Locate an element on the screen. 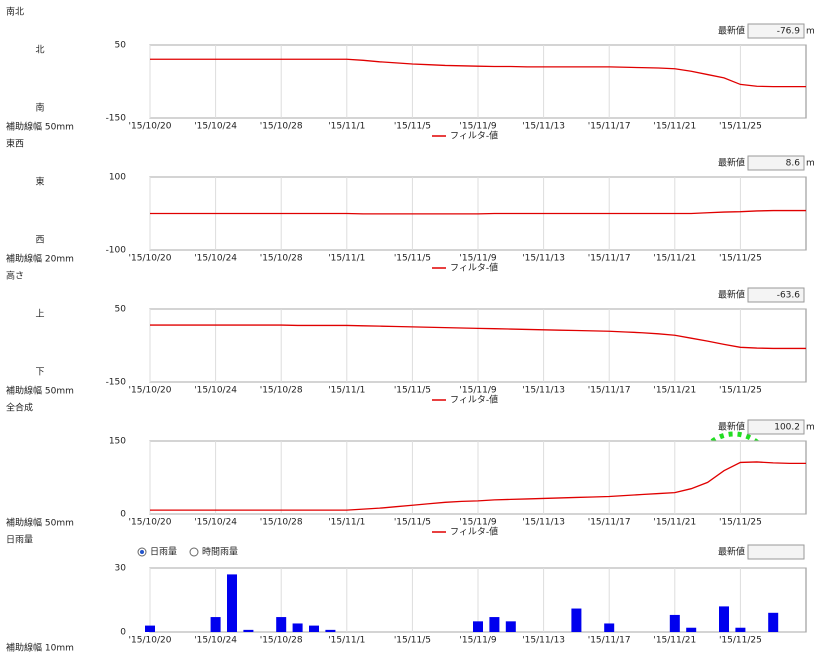 The width and height of the screenshot is (814, 658). lower-label: 西 is located at coordinates (39, 240).